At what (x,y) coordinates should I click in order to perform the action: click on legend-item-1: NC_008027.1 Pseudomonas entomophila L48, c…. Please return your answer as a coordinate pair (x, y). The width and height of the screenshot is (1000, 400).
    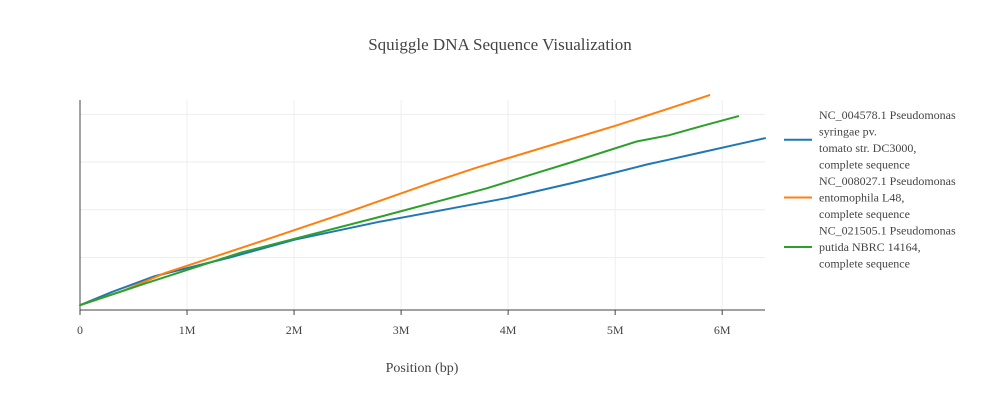
    Looking at the image, I should click on (870, 197).